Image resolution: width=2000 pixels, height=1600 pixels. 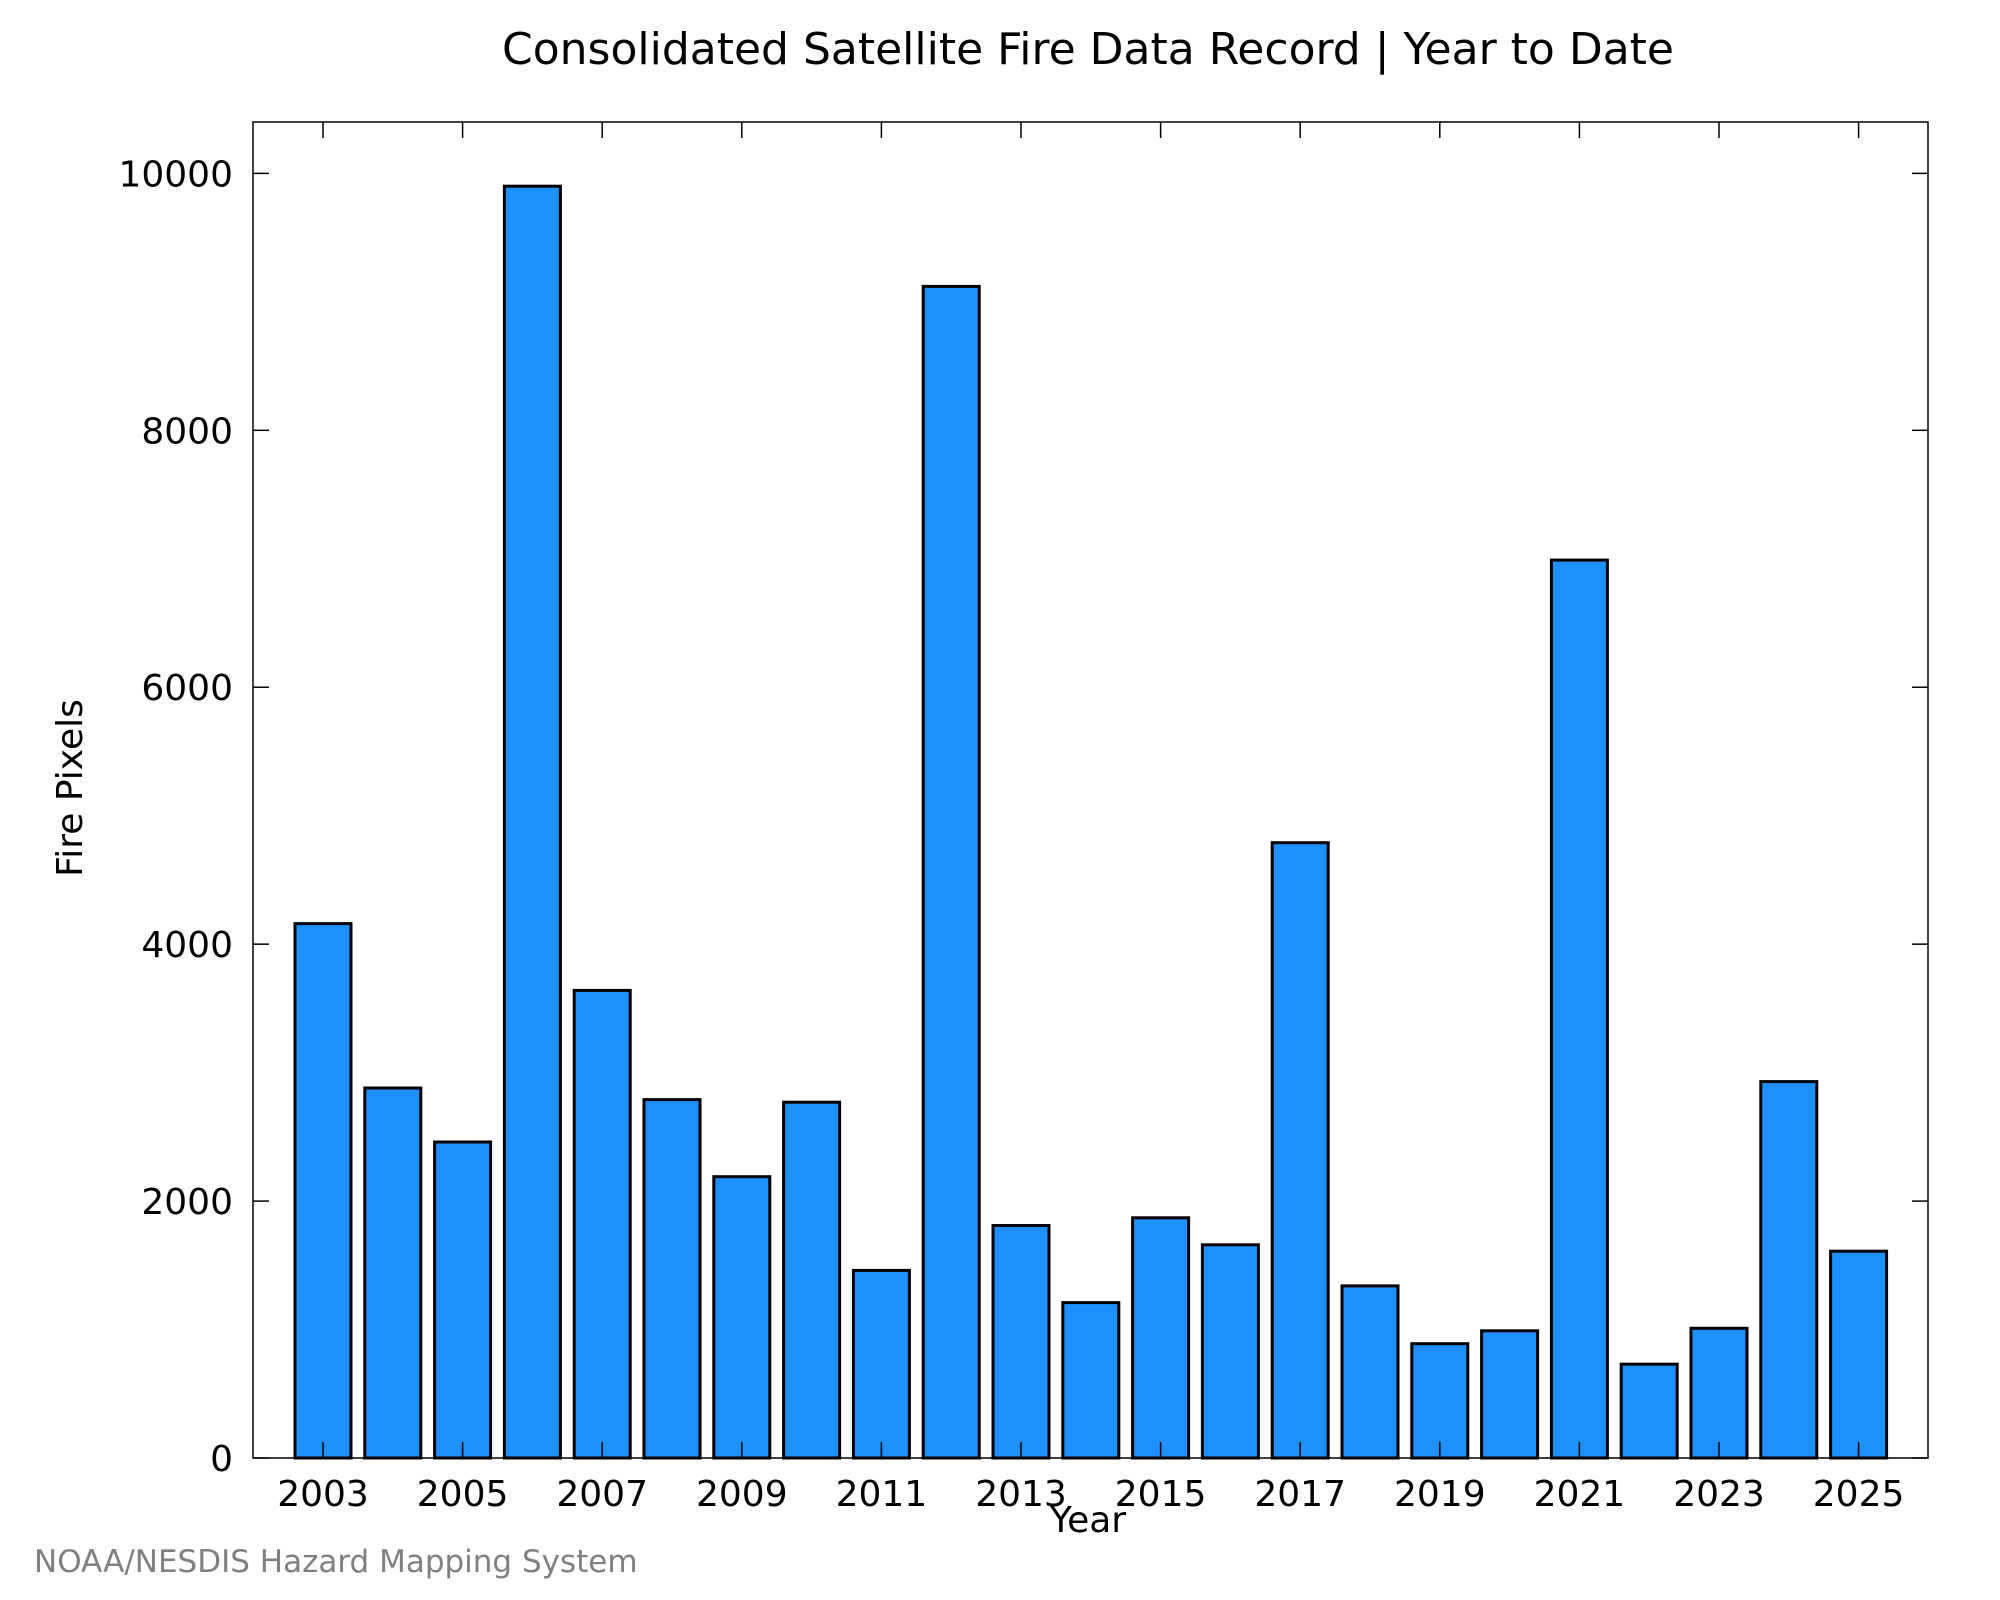 I want to click on bar-2016, so click(x=1230, y=1351).